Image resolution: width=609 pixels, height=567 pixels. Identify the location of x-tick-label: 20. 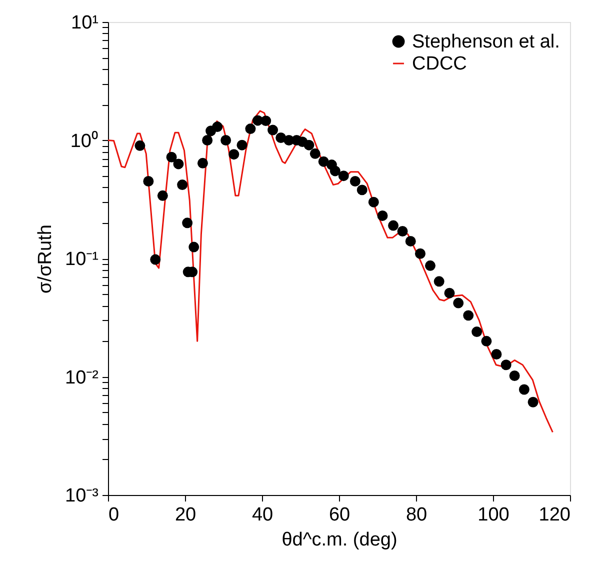
(185, 515).